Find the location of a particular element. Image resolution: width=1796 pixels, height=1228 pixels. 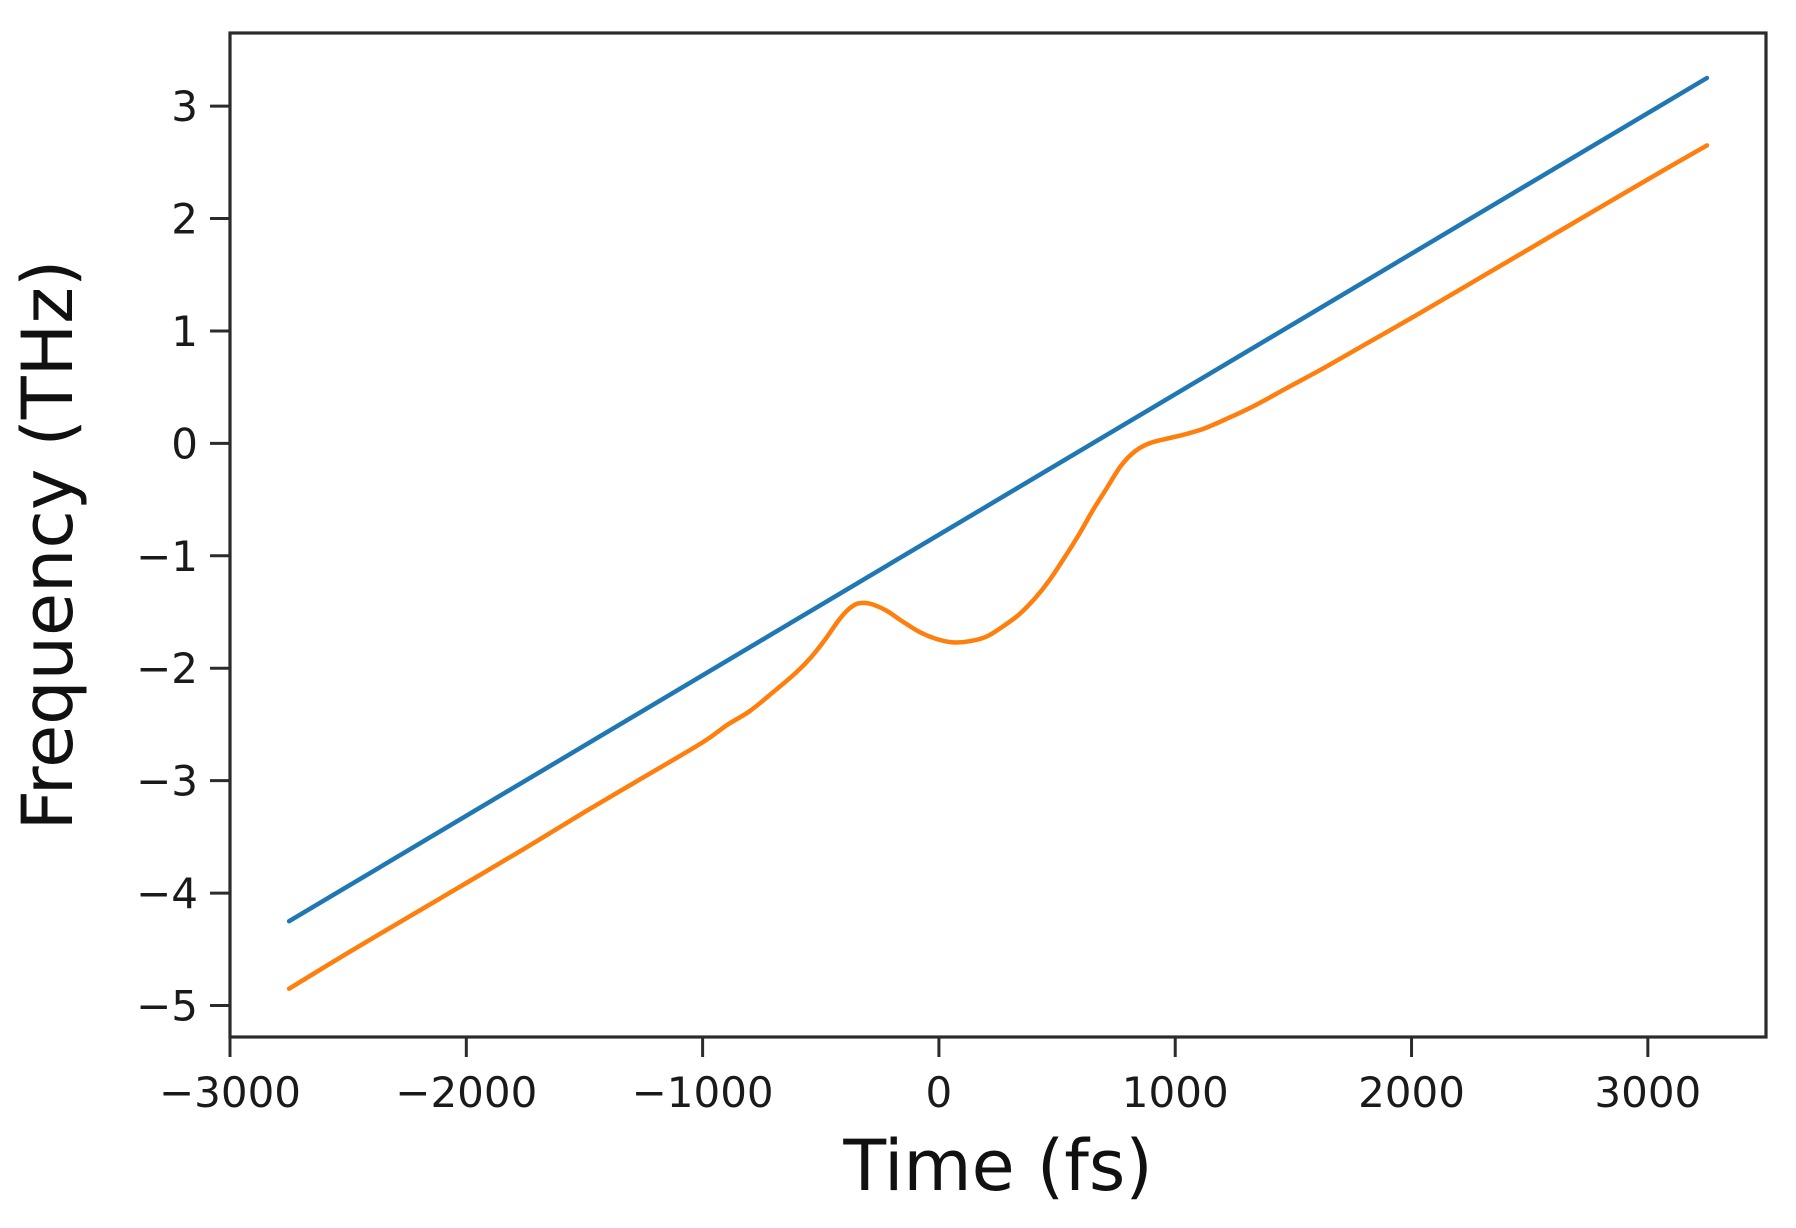

y-tick-label: −1 is located at coordinates (167, 556).